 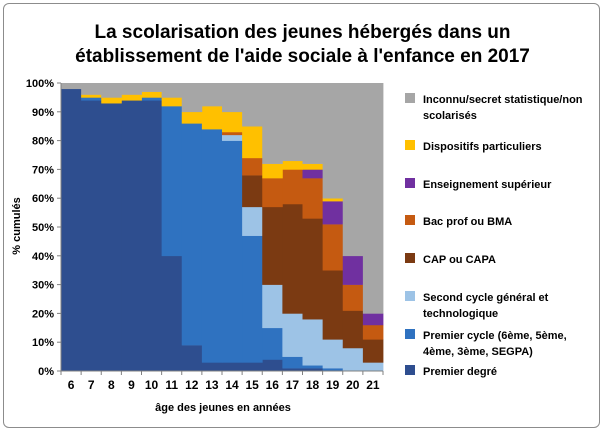 What do you see at coordinates (353, 385) in the screenshot?
I see `x-tick-label: 20` at bounding box center [353, 385].